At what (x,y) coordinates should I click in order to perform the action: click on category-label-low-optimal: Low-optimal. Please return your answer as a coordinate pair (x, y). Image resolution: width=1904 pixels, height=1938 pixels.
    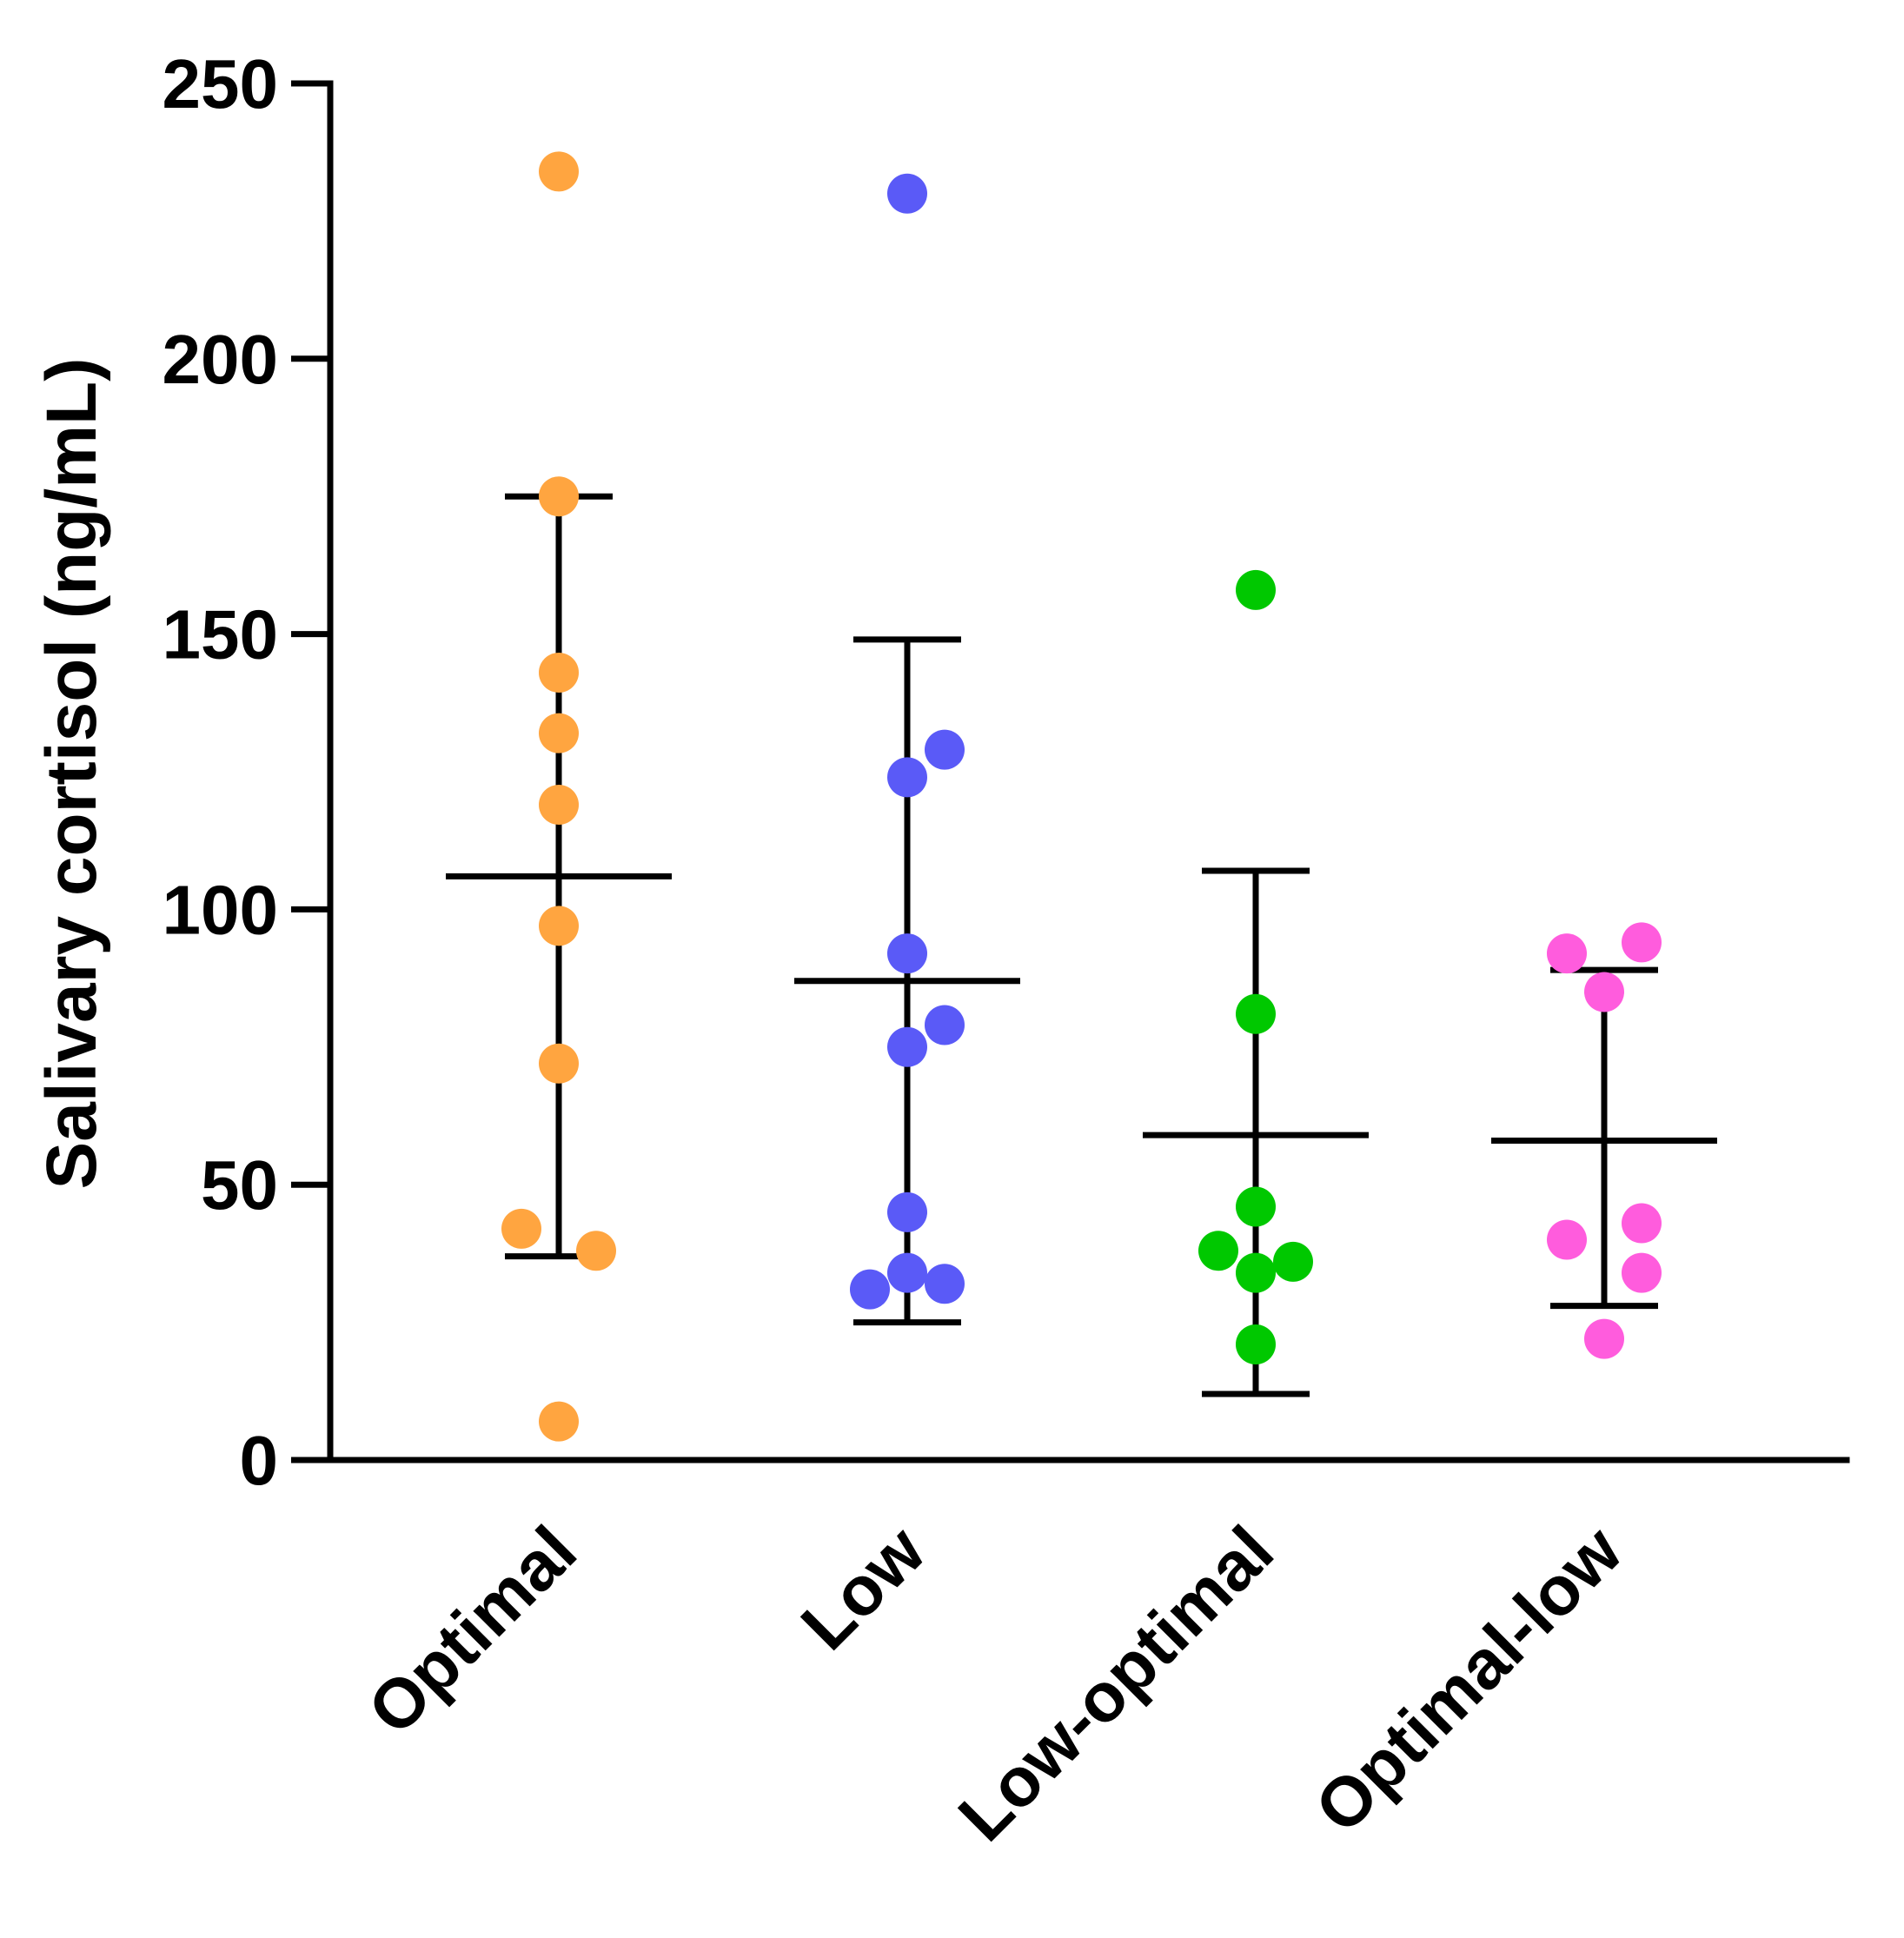
    Looking at the image, I should click on (1116, 1683).